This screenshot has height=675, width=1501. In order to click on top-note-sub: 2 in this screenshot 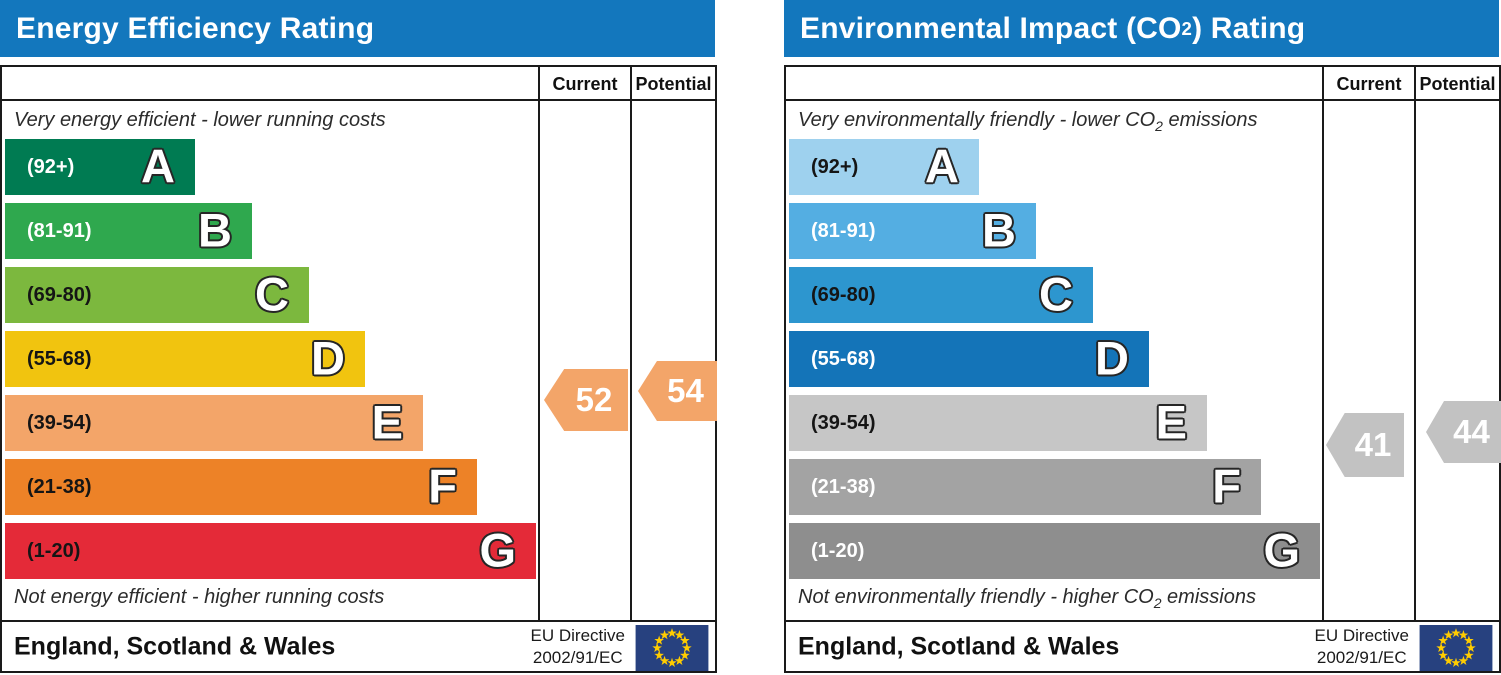, I will do `click(1159, 126)`.